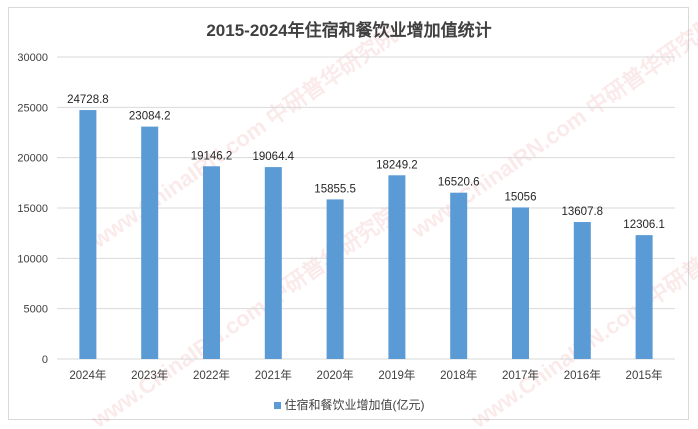 The height and width of the screenshot is (429, 698). What do you see at coordinates (335, 189) in the screenshot?
I see `data-label: 15855.5` at bounding box center [335, 189].